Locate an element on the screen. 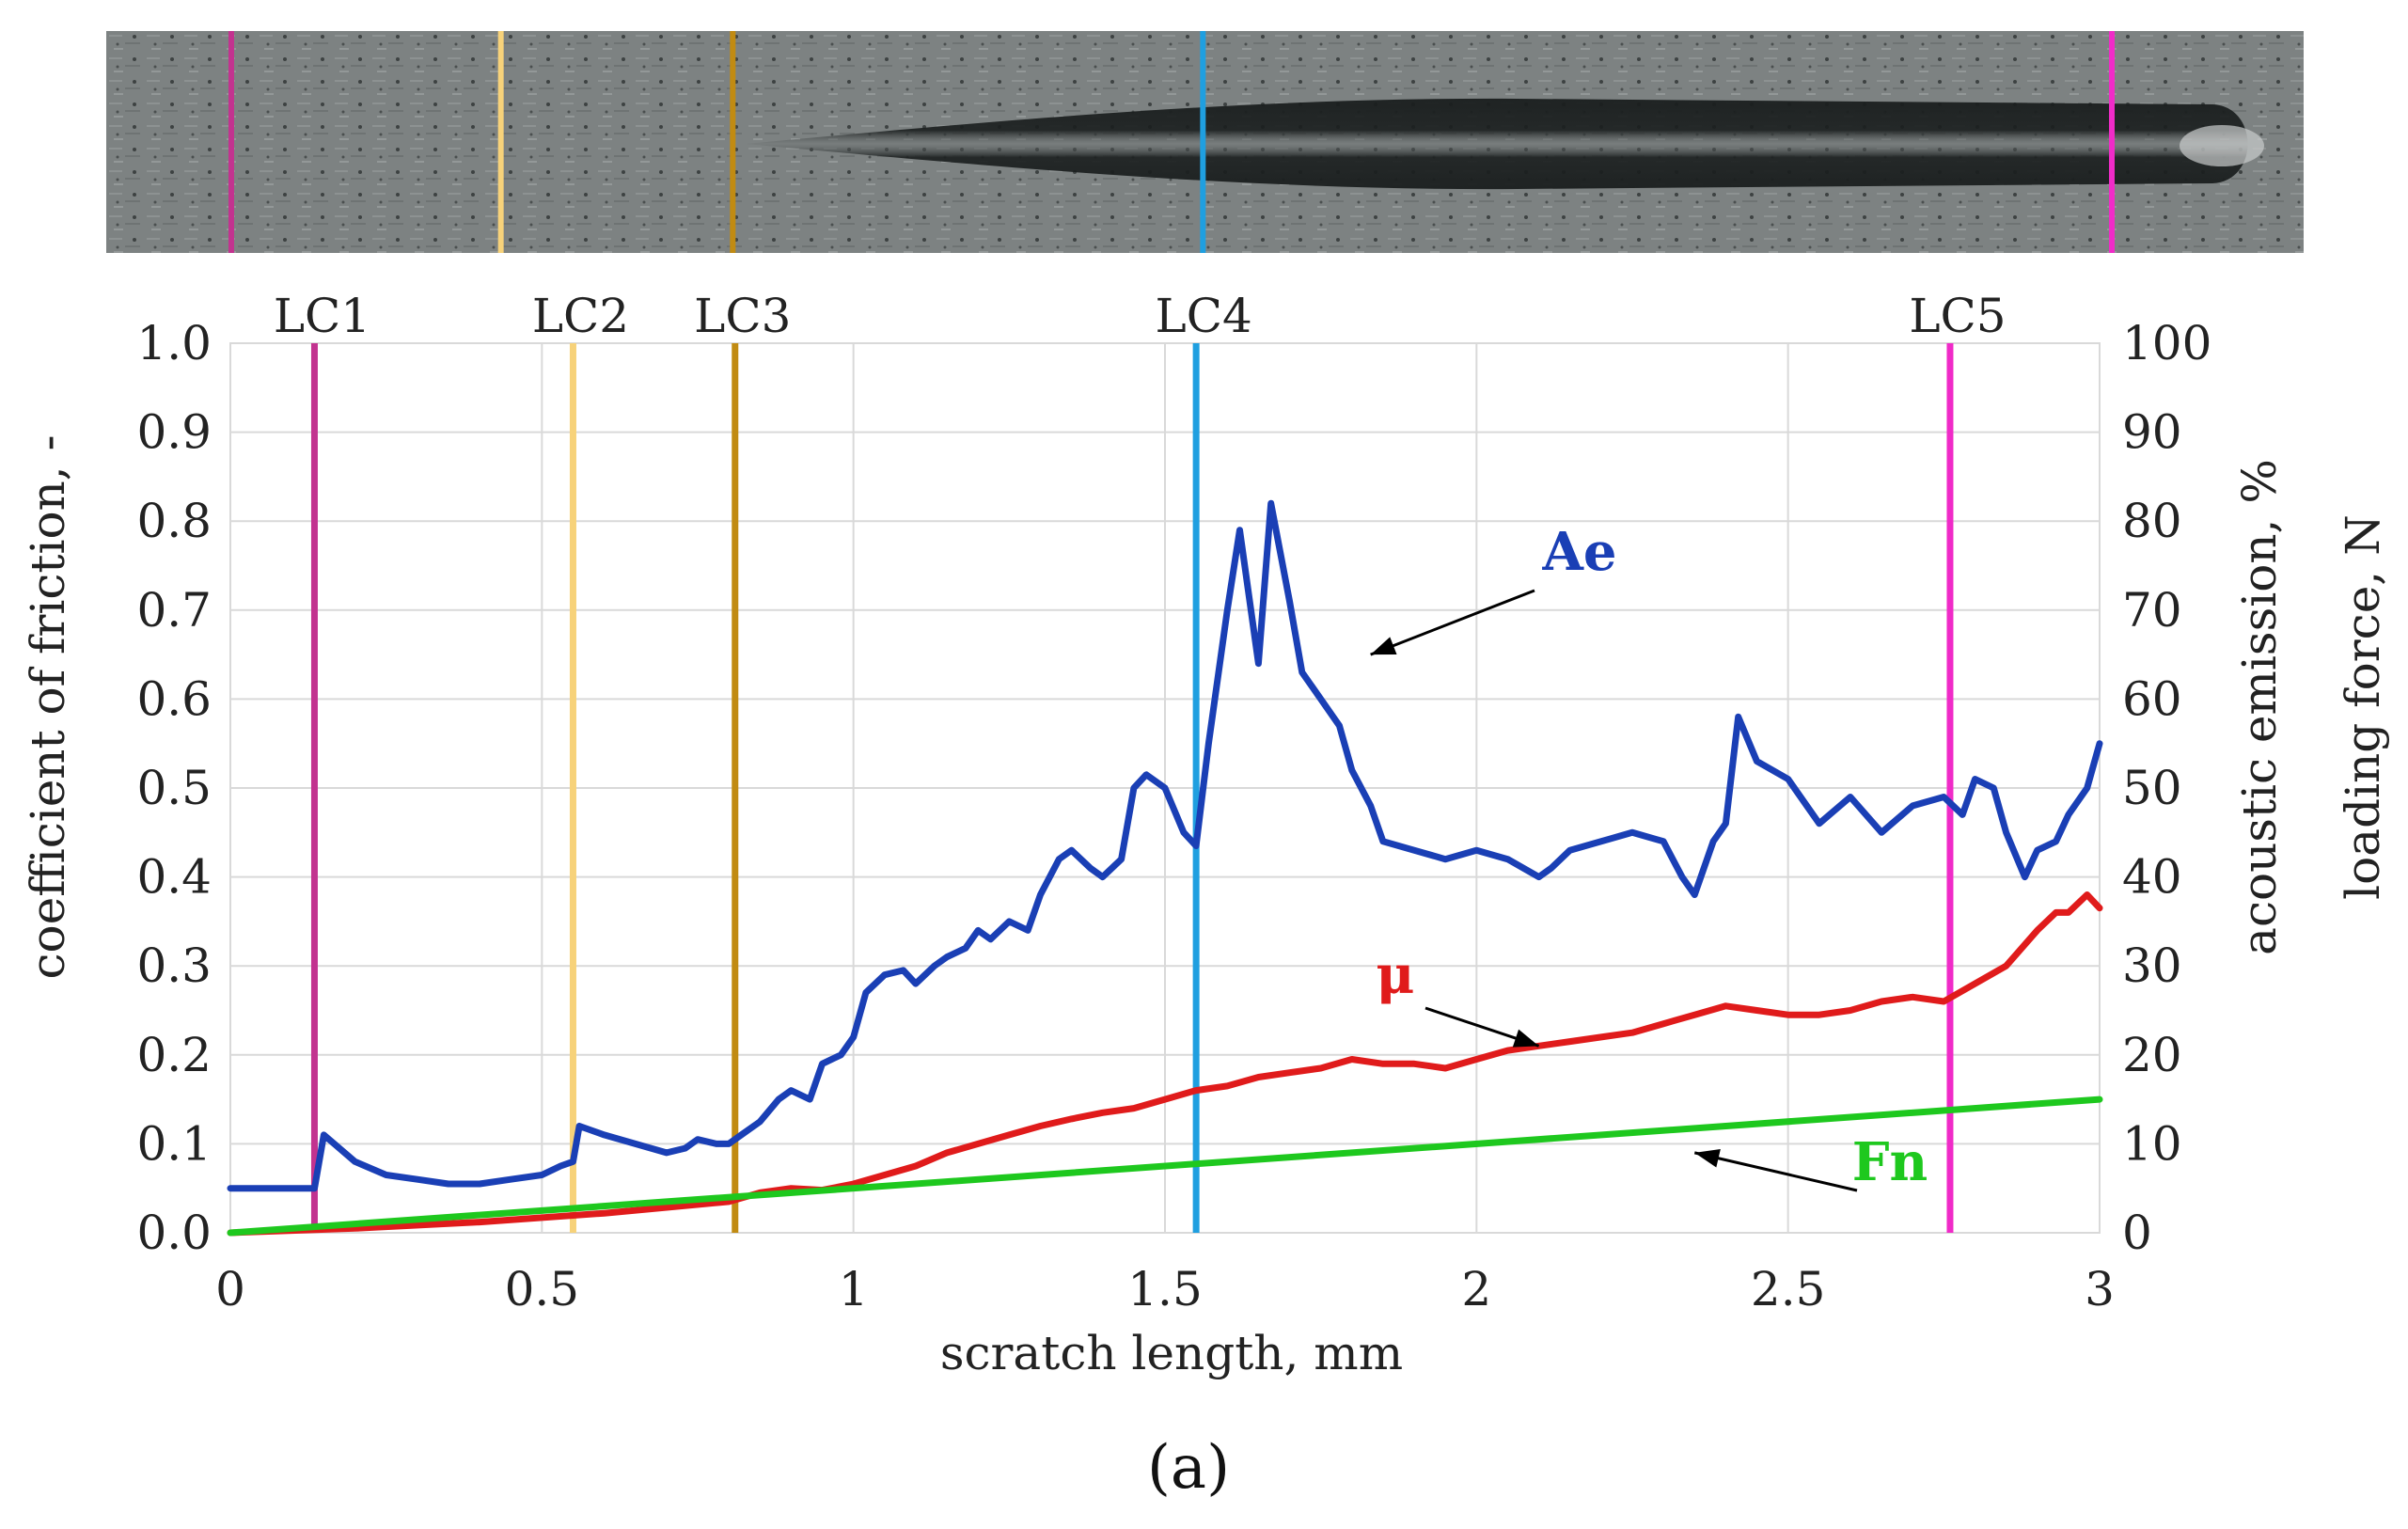 The width and height of the screenshot is (2408, 1529). y-left-tick-label: 0.6 is located at coordinates (174, 698).